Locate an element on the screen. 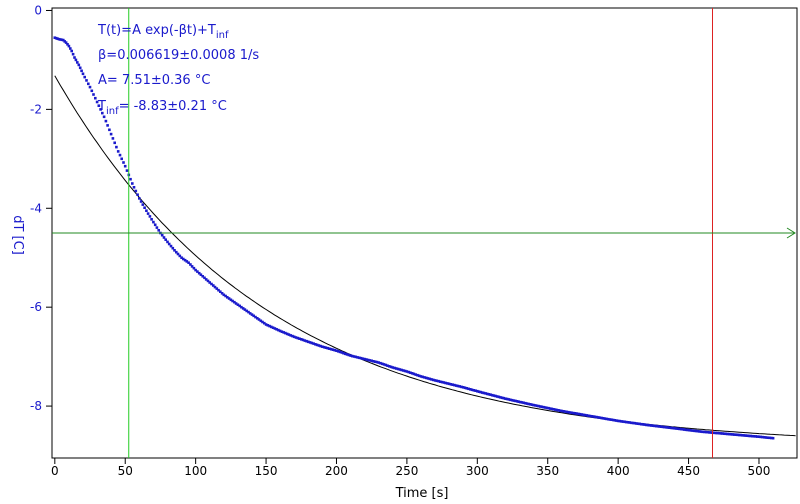 The image size is (800, 504). x-tick-label: 50 is located at coordinates (125, 471).